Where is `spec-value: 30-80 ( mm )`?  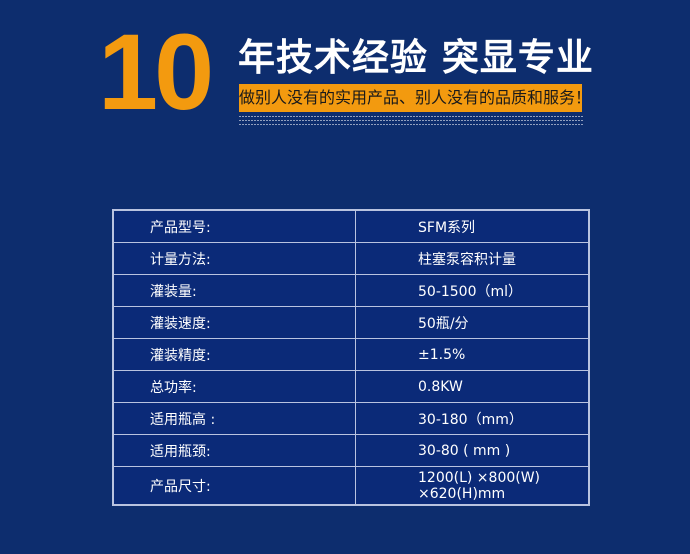
spec-value: 30-80 ( mm ) is located at coordinates (472, 450).